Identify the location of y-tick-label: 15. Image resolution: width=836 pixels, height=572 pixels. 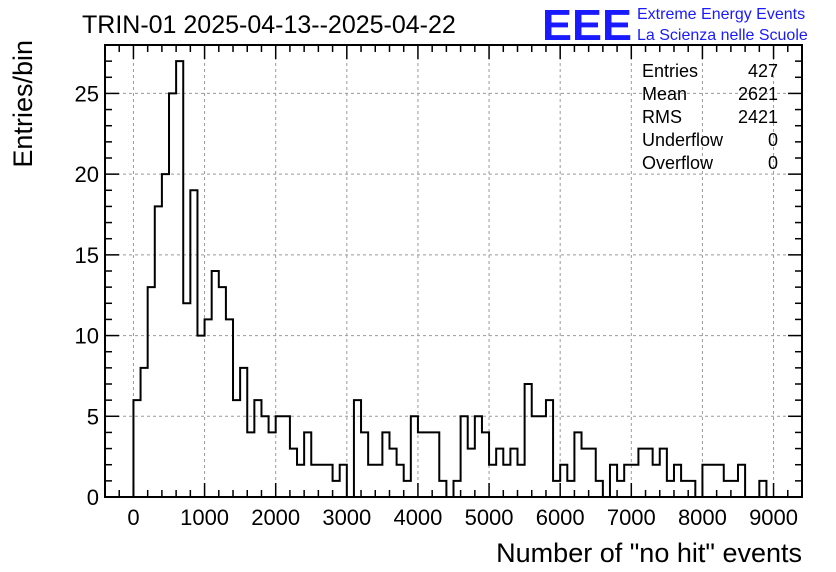
(87, 255).